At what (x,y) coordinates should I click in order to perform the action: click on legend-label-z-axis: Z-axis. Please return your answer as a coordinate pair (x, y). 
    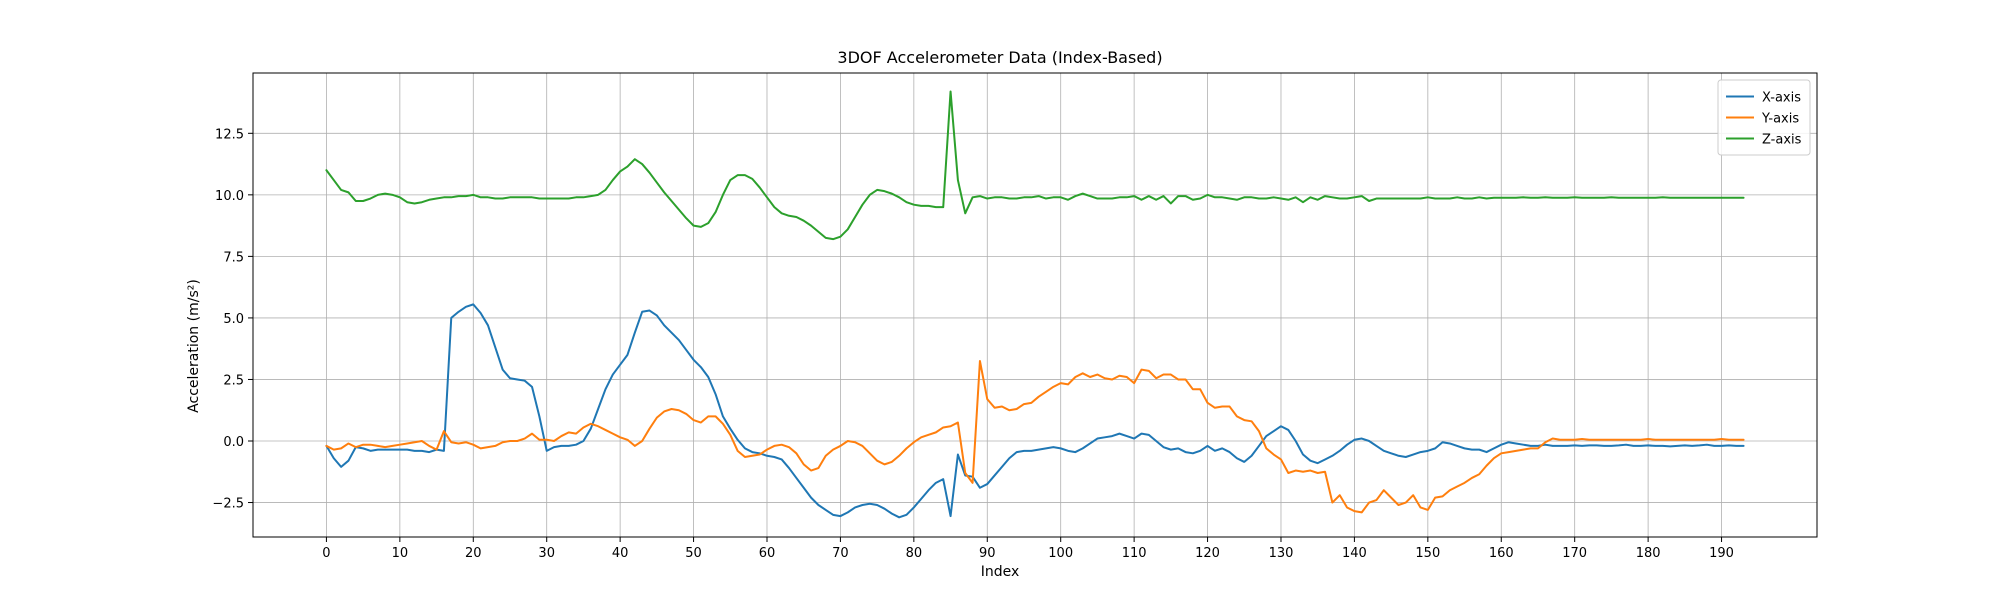
    Looking at the image, I should click on (1782, 140).